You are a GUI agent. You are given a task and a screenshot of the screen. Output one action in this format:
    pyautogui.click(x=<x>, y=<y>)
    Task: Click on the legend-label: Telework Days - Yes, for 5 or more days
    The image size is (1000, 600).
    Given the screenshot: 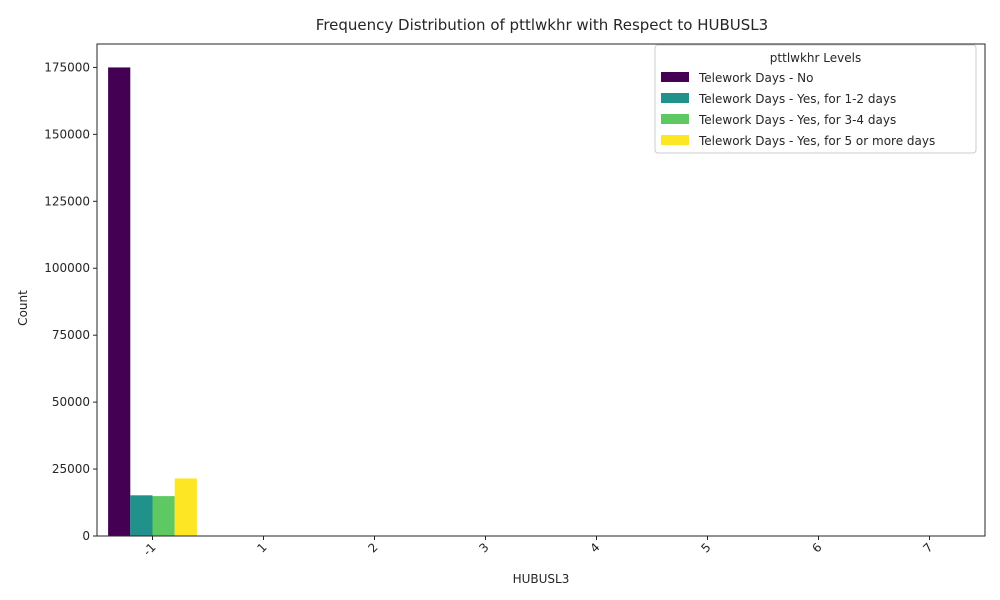 What is the action you would take?
    pyautogui.click(x=816, y=141)
    